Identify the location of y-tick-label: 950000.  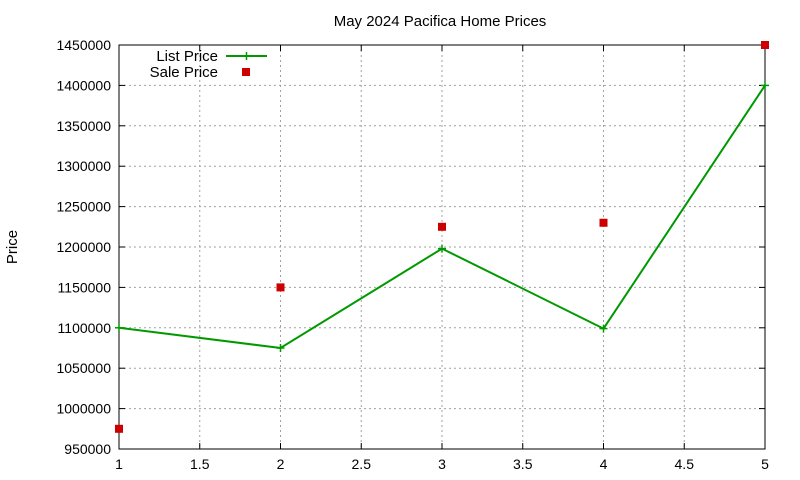
(87, 449).